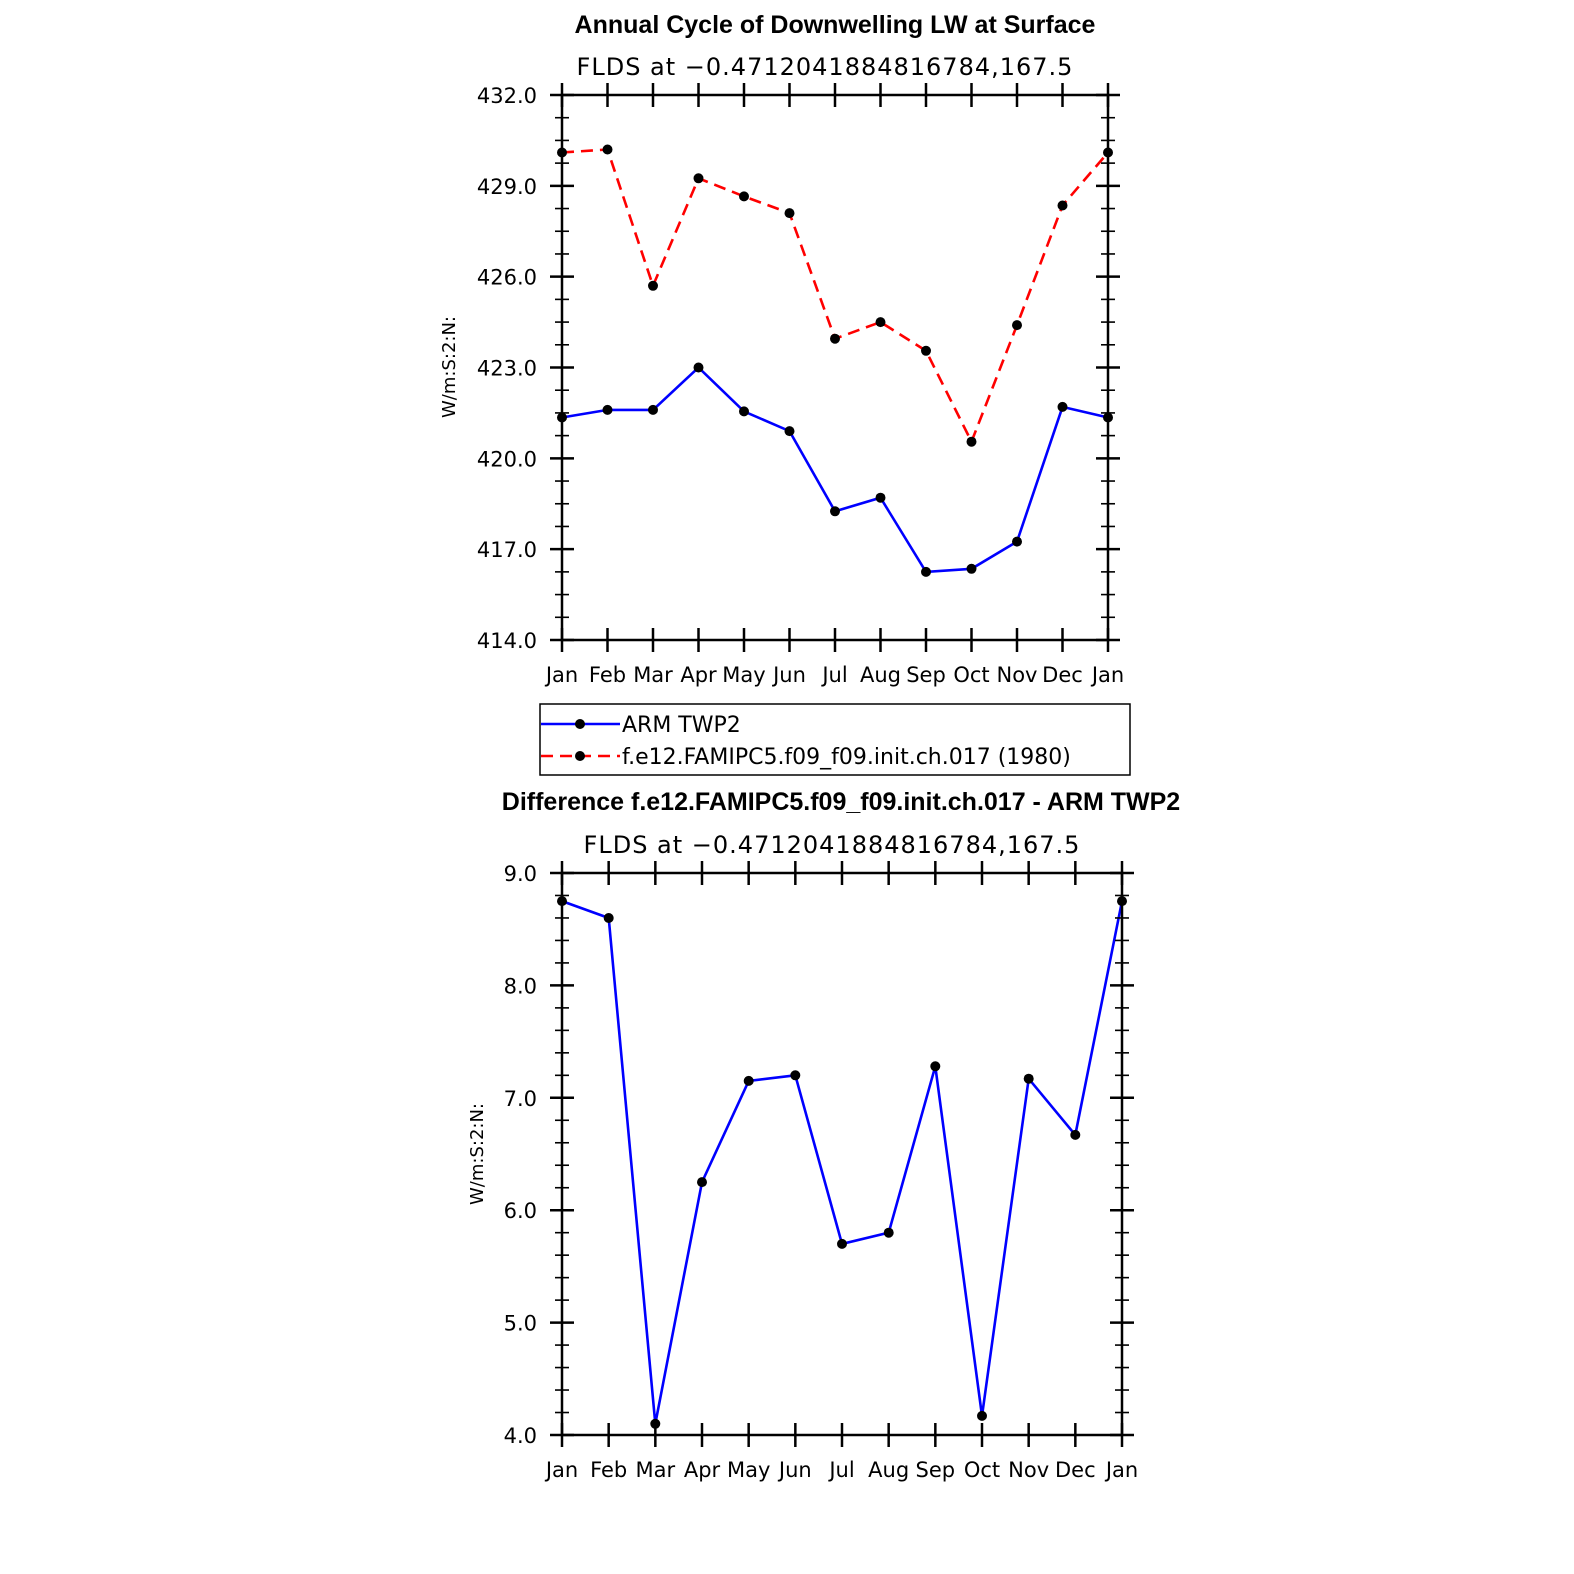 The height and width of the screenshot is (1574, 1574). Describe the element at coordinates (507, 278) in the screenshot. I see `y-tick-label-4: 426.0` at that location.